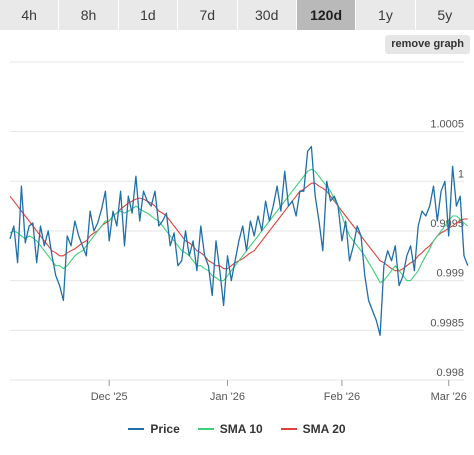 The width and height of the screenshot is (474, 455). What do you see at coordinates (450, 373) in the screenshot?
I see `y-tick-label: 0.998` at bounding box center [450, 373].